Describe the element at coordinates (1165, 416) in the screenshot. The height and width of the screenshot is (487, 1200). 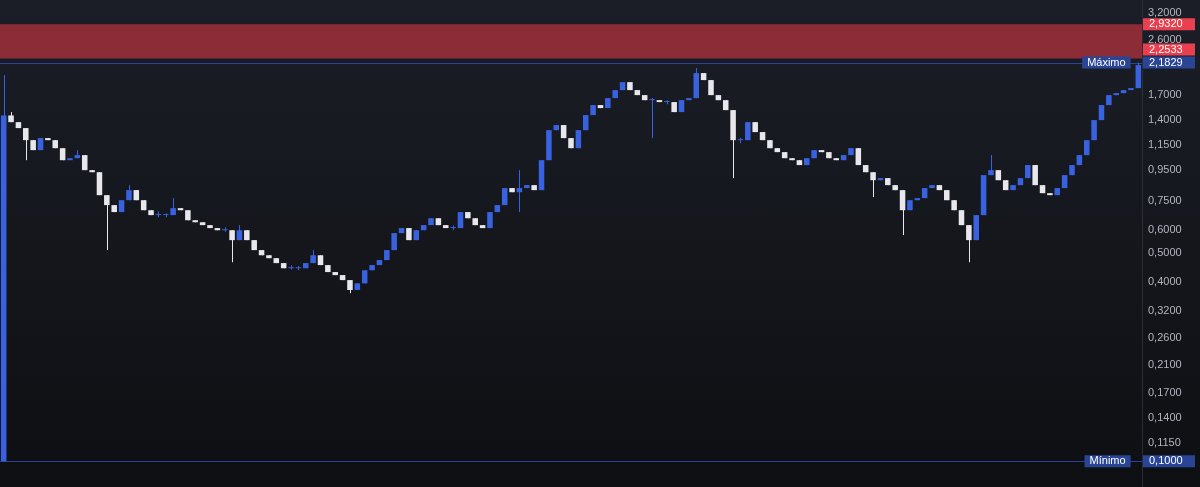
I see `y-tick-label: 0,1400` at that location.